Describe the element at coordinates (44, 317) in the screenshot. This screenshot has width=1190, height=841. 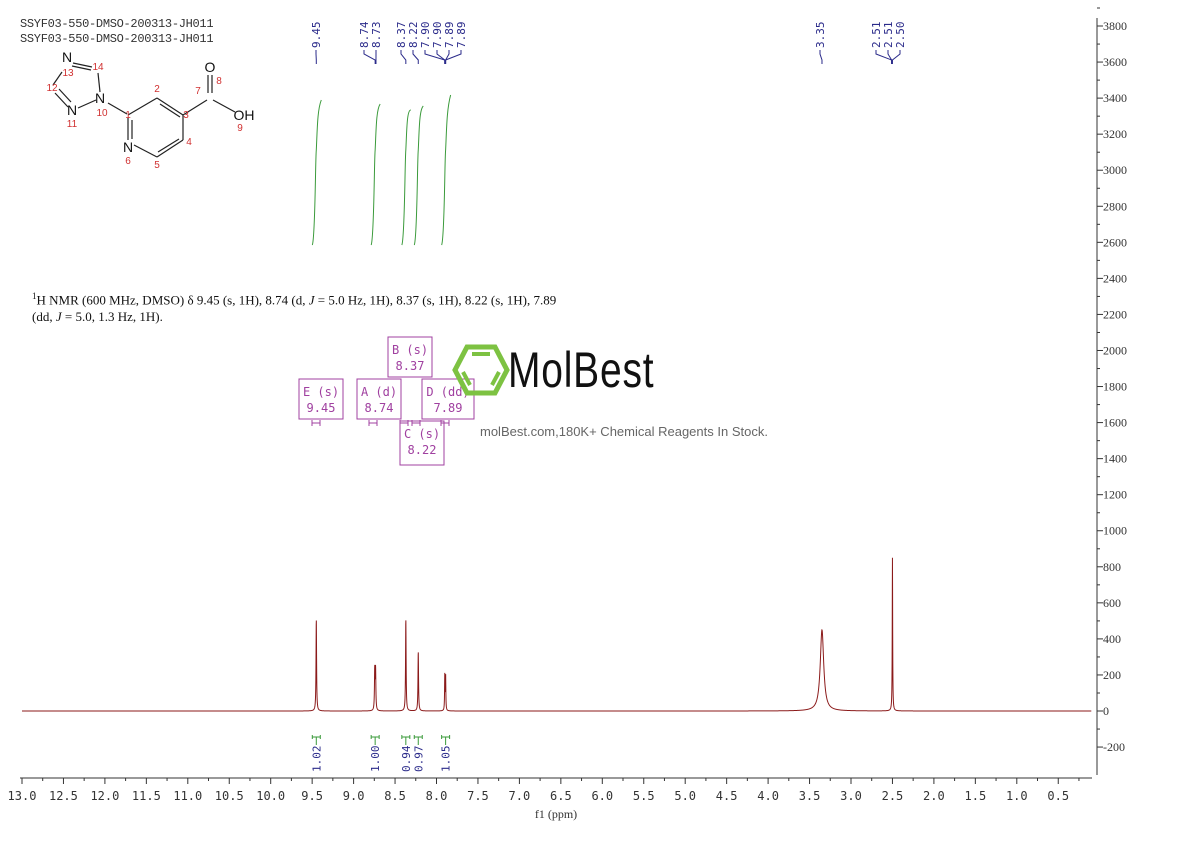
I see `annotation-segment: (dd,` at that location.